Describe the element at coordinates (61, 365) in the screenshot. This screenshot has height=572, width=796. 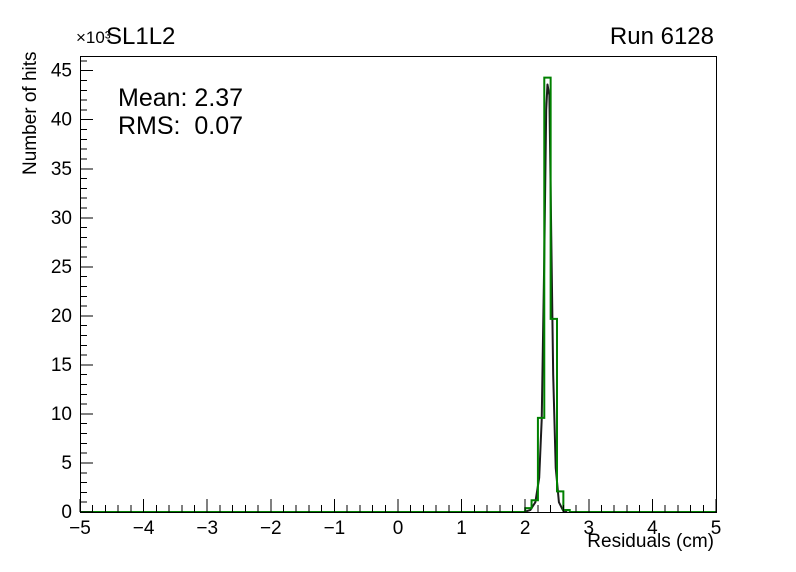
I see `y-tick-label: 15` at that location.